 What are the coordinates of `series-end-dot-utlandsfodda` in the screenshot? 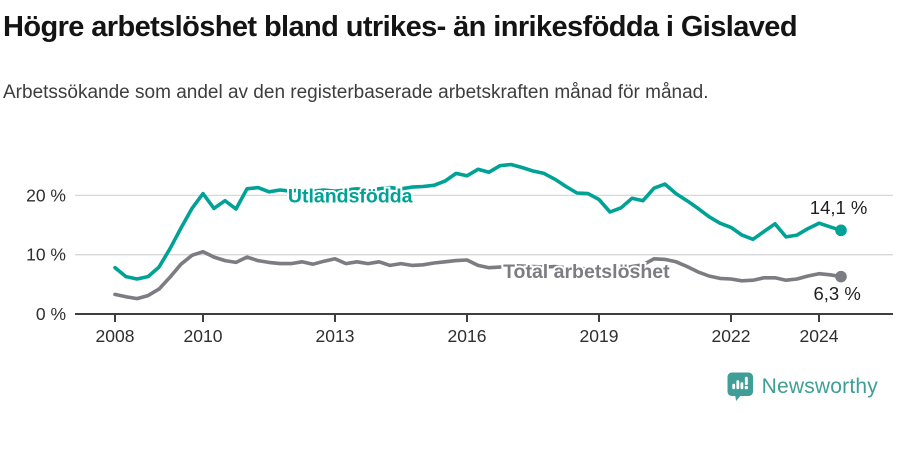 It's located at (841, 230).